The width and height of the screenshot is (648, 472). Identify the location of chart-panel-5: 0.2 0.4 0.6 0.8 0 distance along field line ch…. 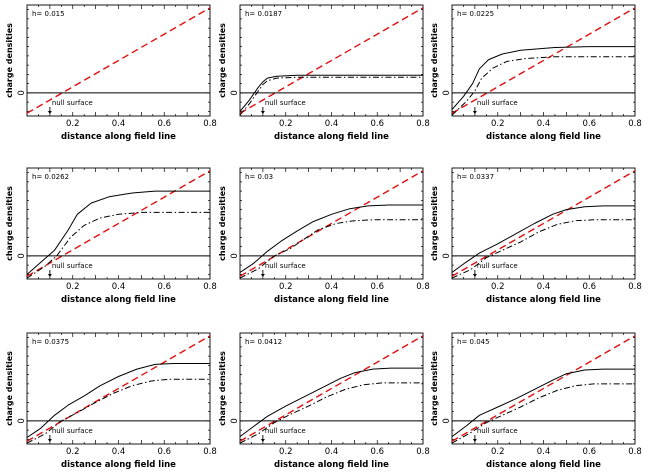
(324, 236).